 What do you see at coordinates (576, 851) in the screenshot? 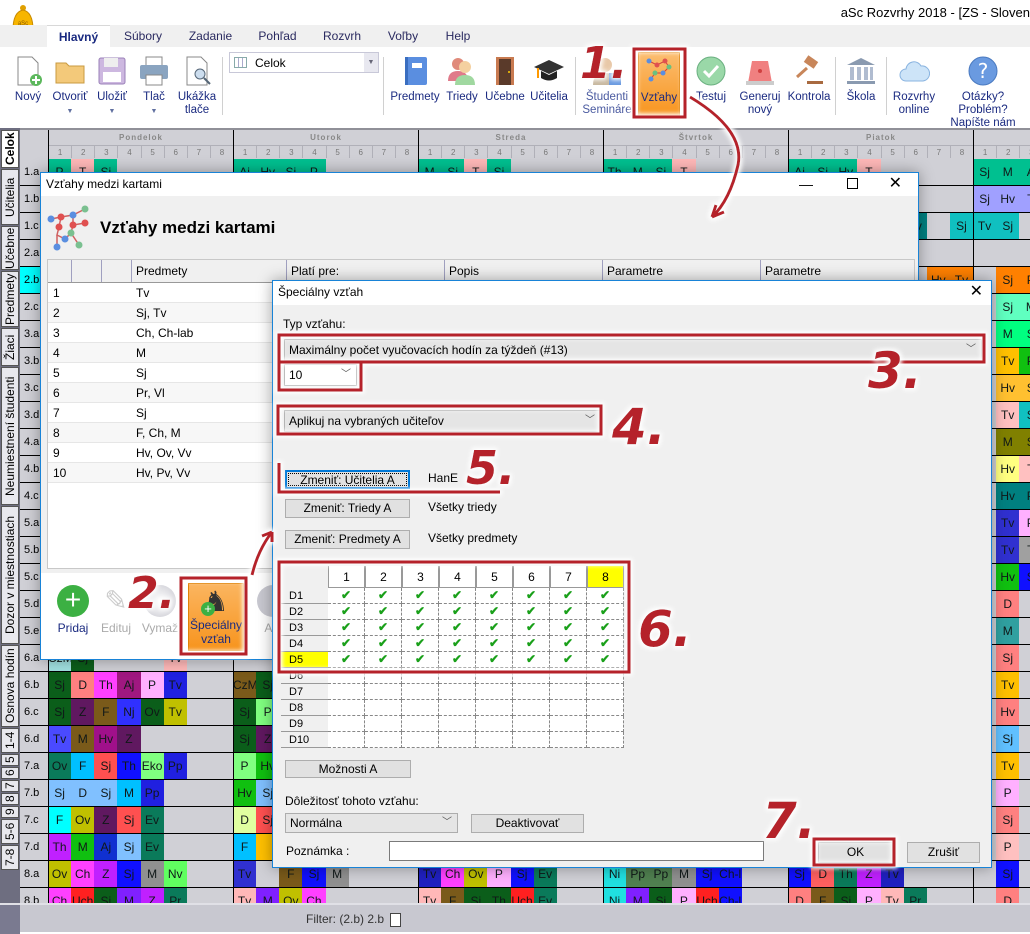
I see `note-input` at bounding box center [576, 851].